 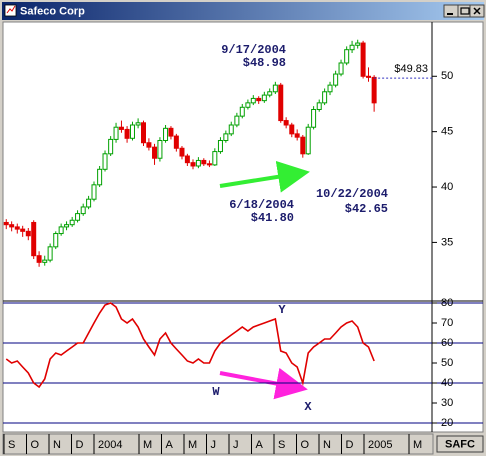 What do you see at coordinates (170, 445) in the screenshot?
I see `x-tick-label: A` at bounding box center [170, 445].